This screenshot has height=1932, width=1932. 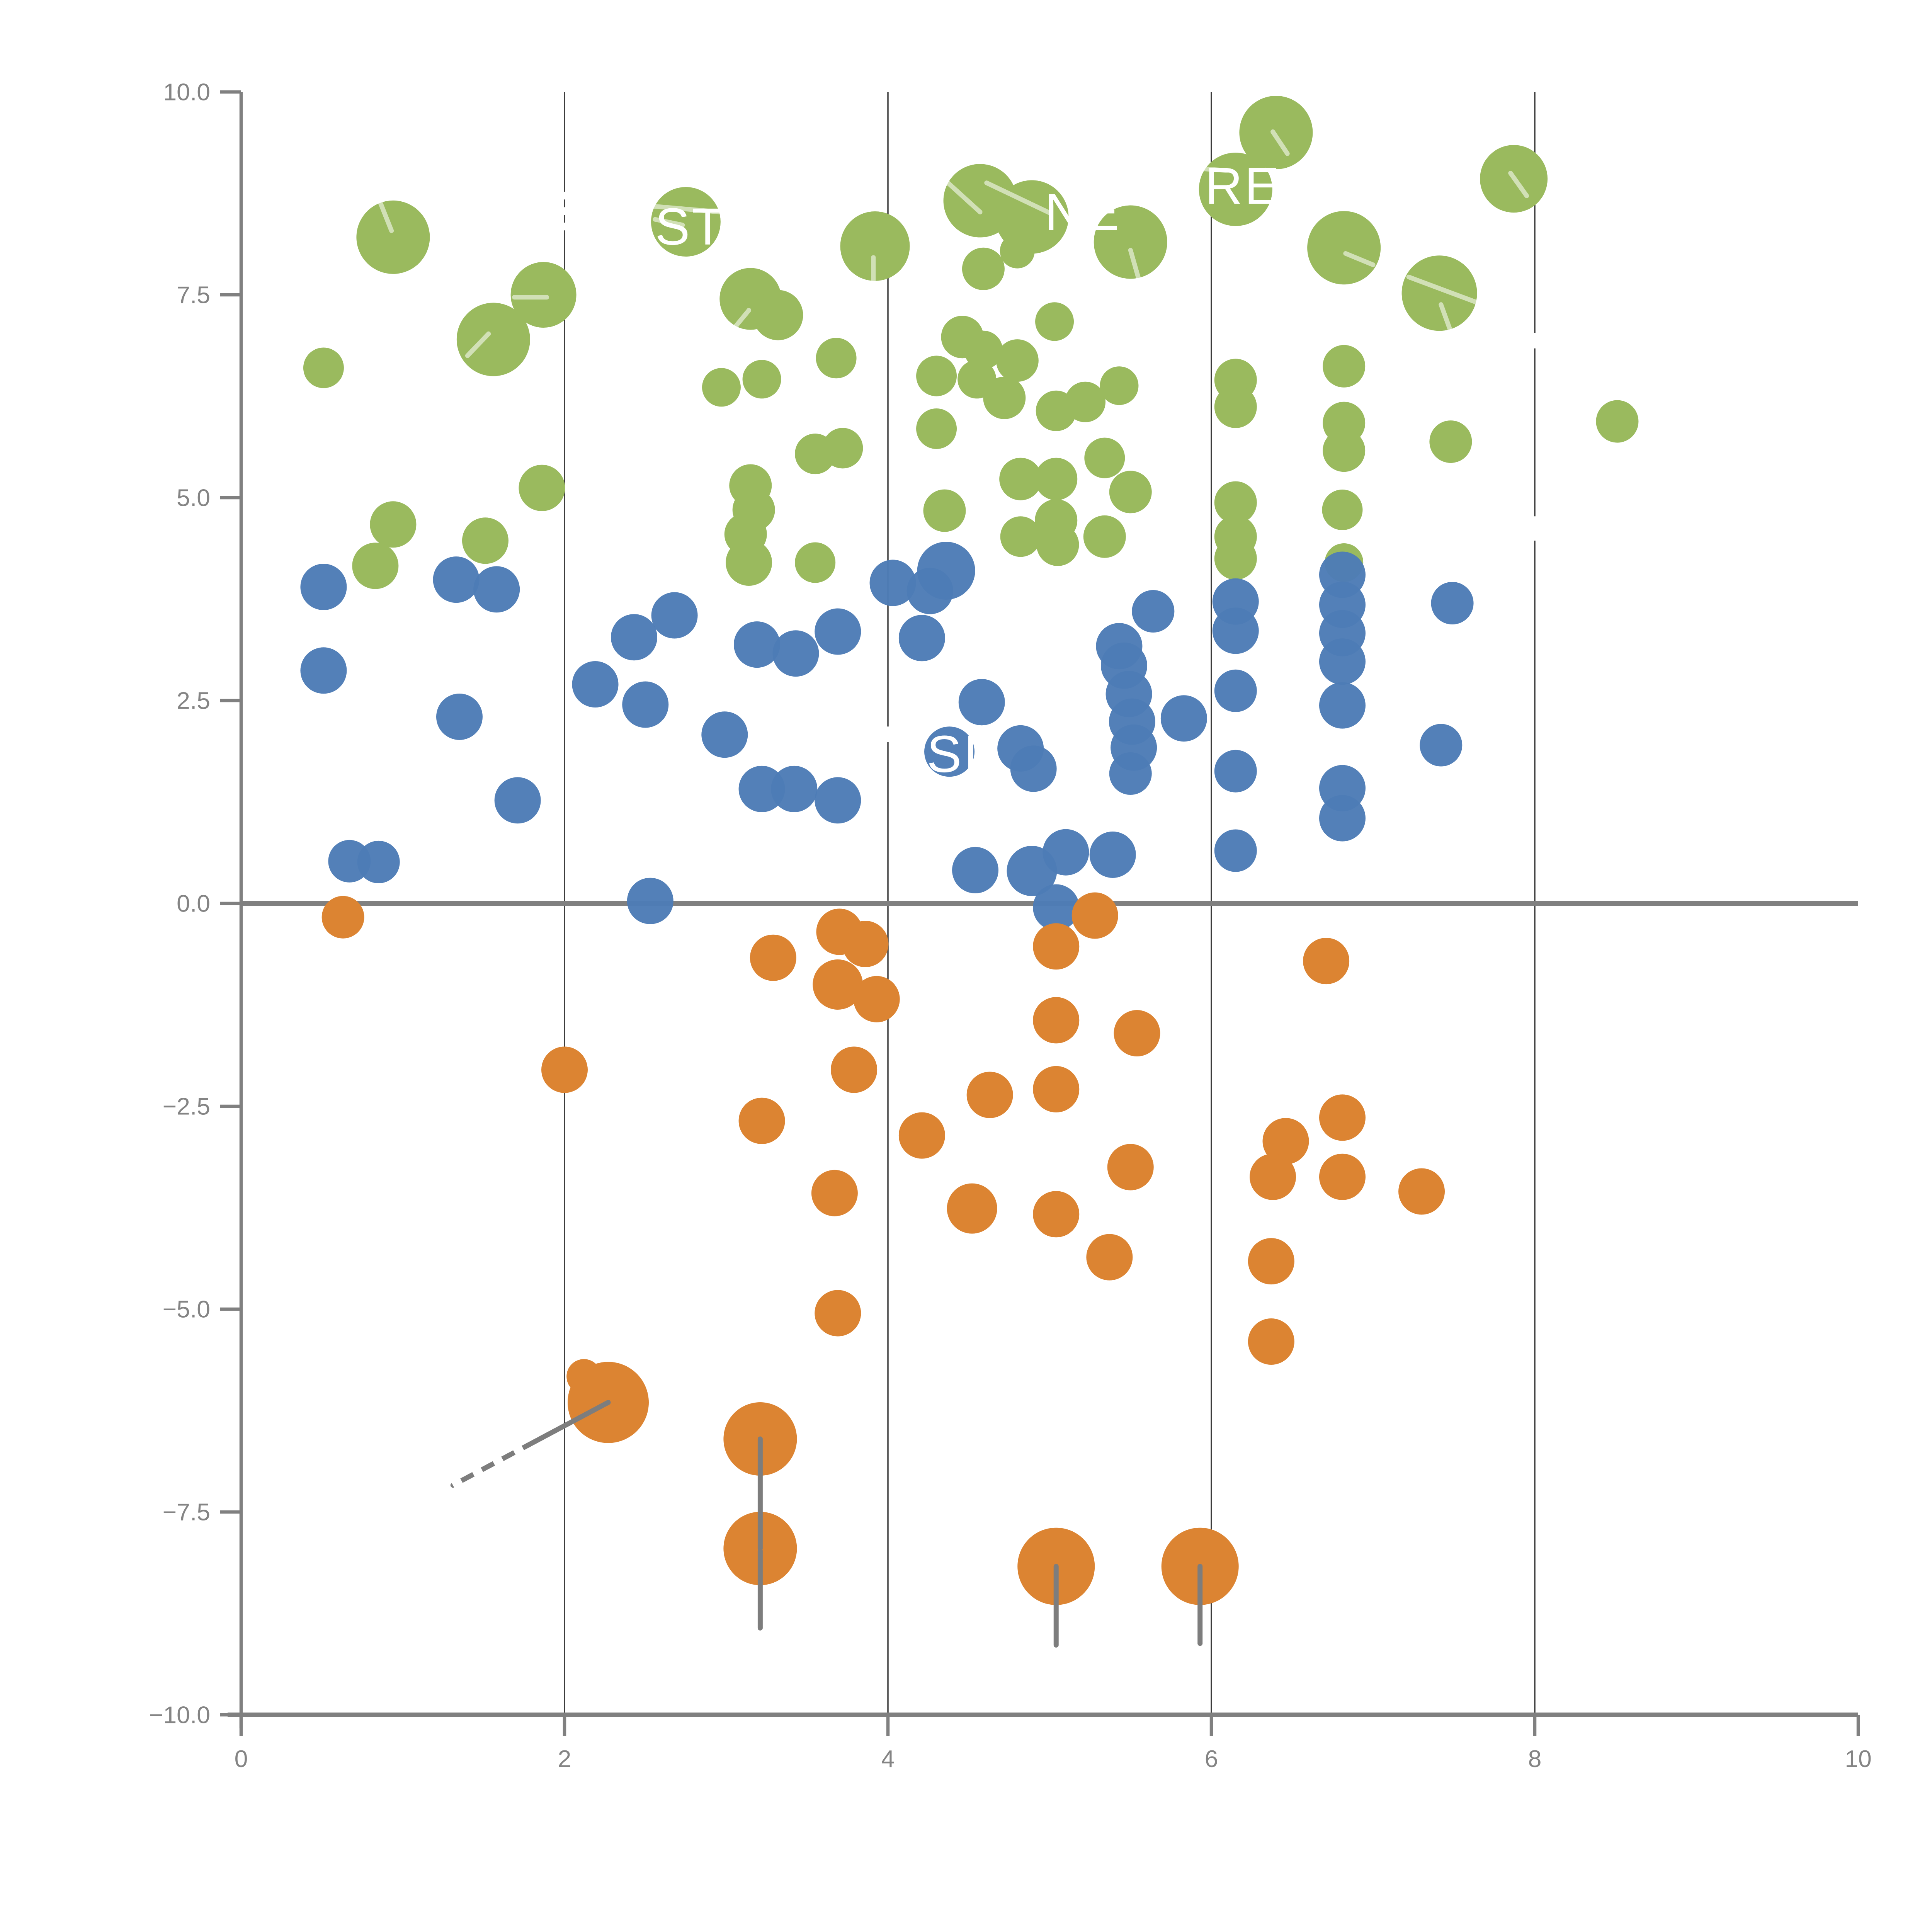 I want to click on x-tick-label-6: 6, so click(x=1212, y=1758).